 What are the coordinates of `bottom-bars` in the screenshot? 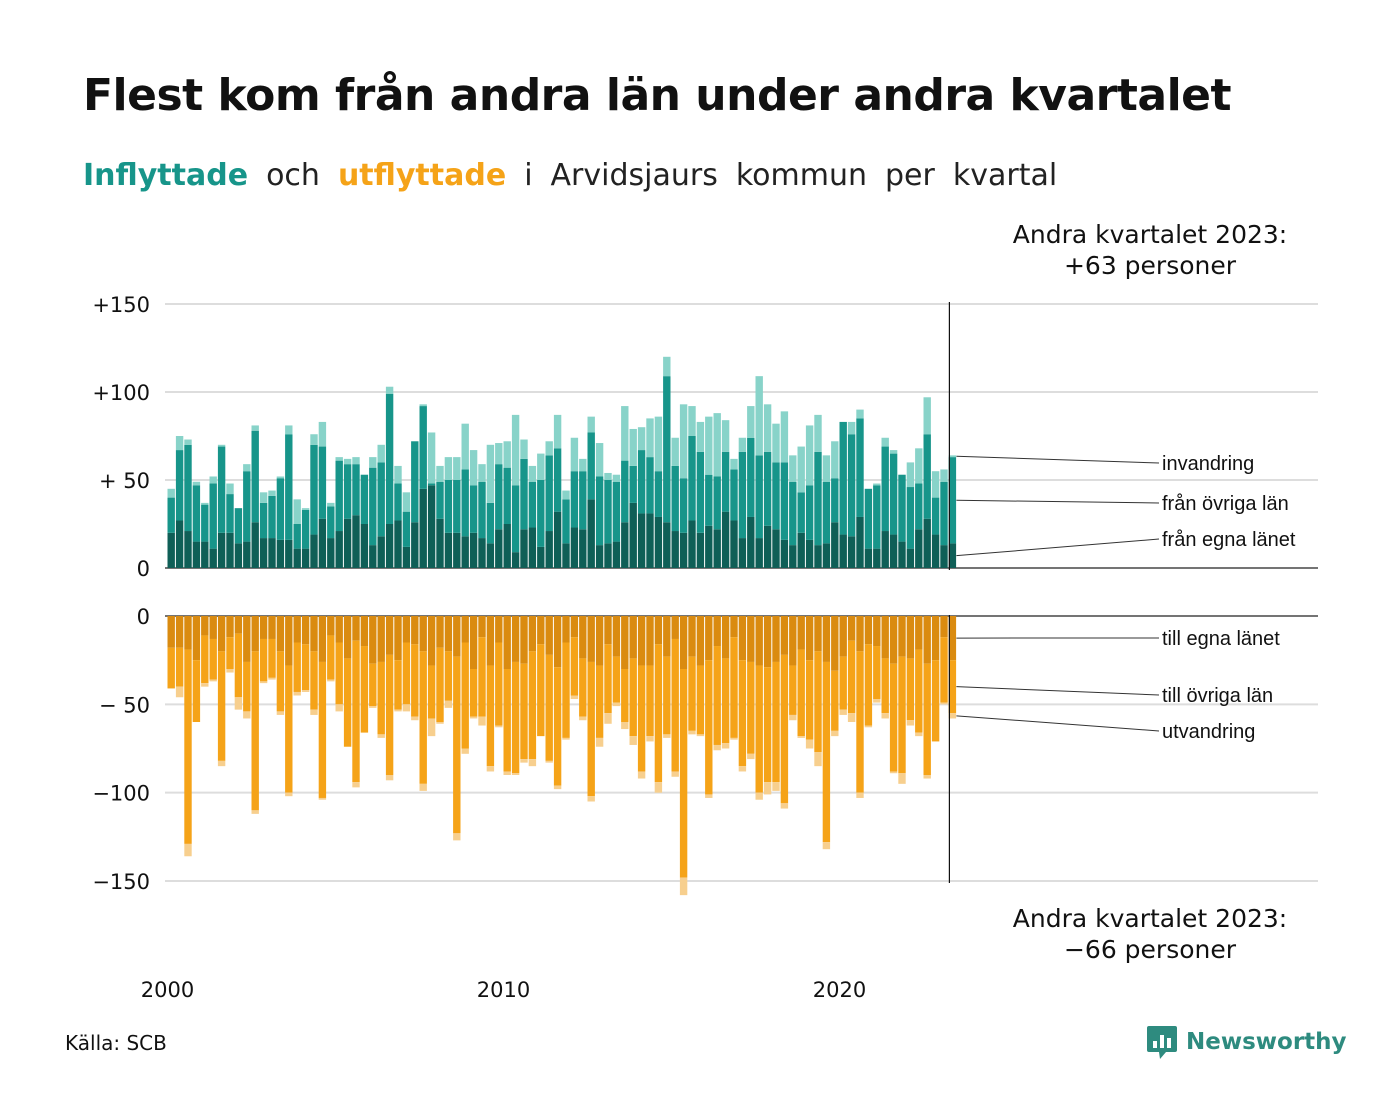 It's located at (562, 756).